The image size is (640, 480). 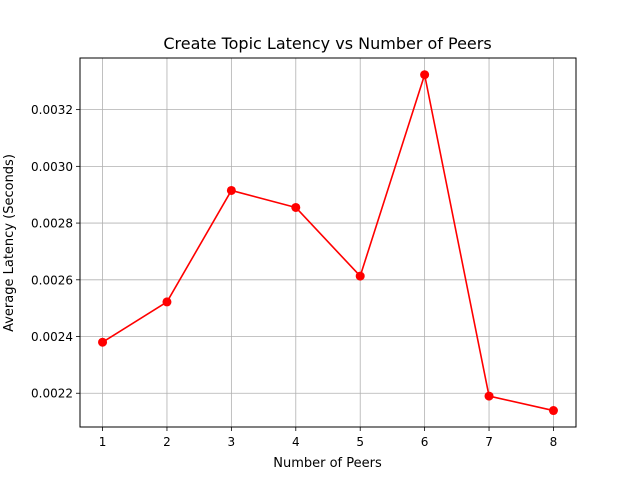 I want to click on y-tick-label: 0.0022, so click(x=52, y=394).